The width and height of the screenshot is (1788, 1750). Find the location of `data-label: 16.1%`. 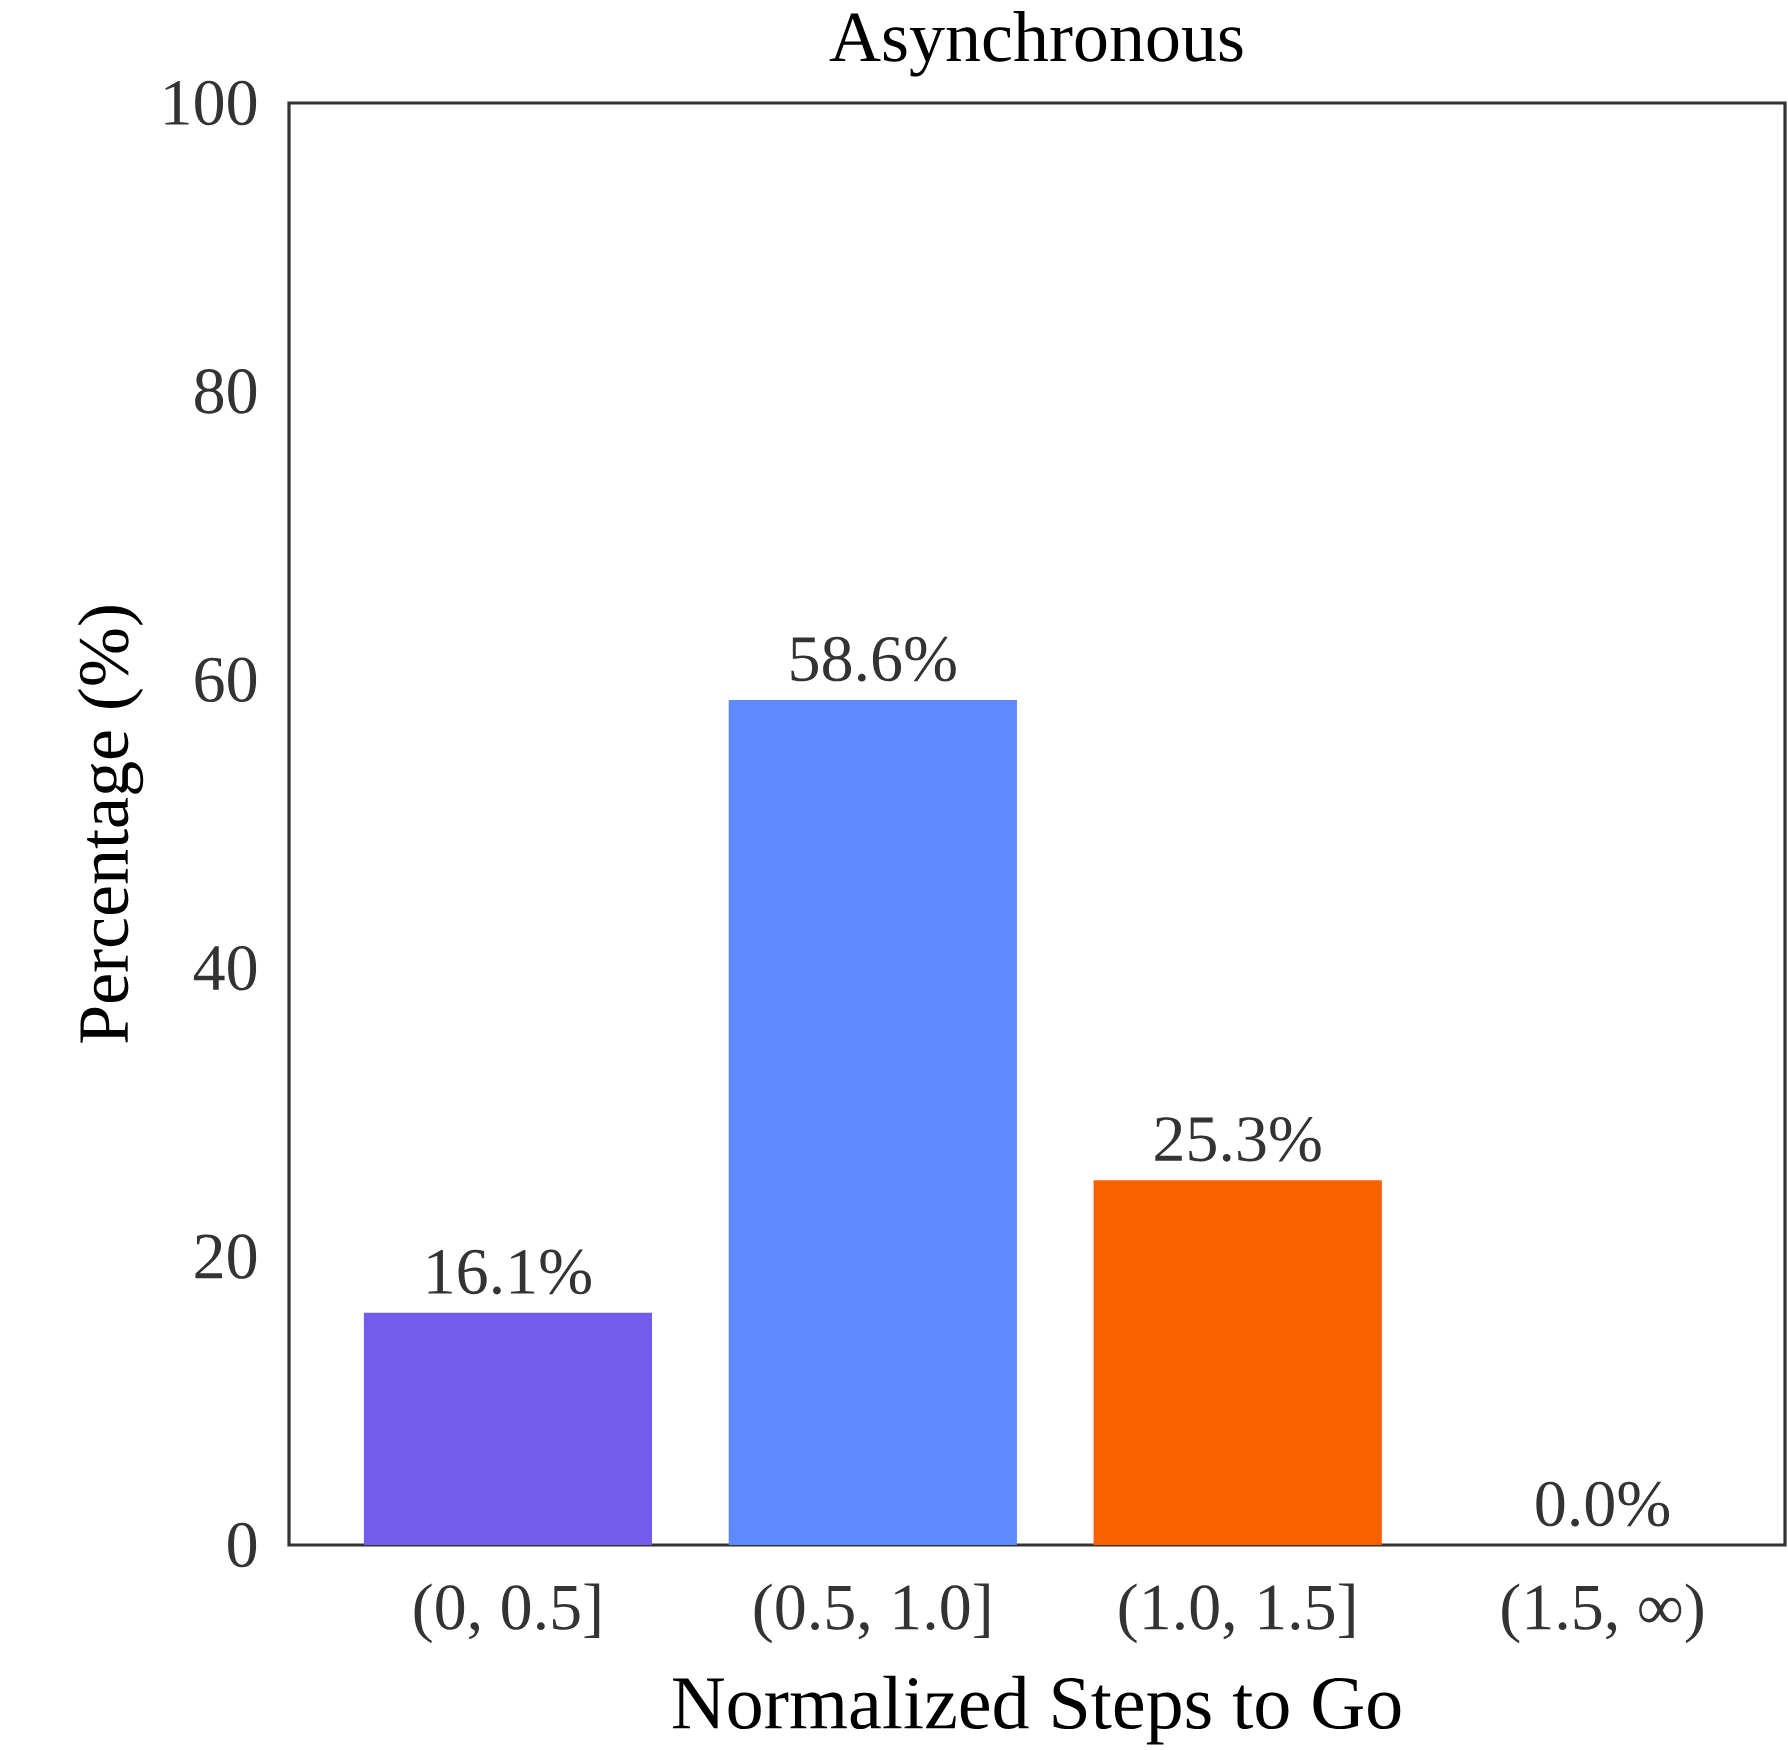

data-label: 16.1% is located at coordinates (509, 1272).